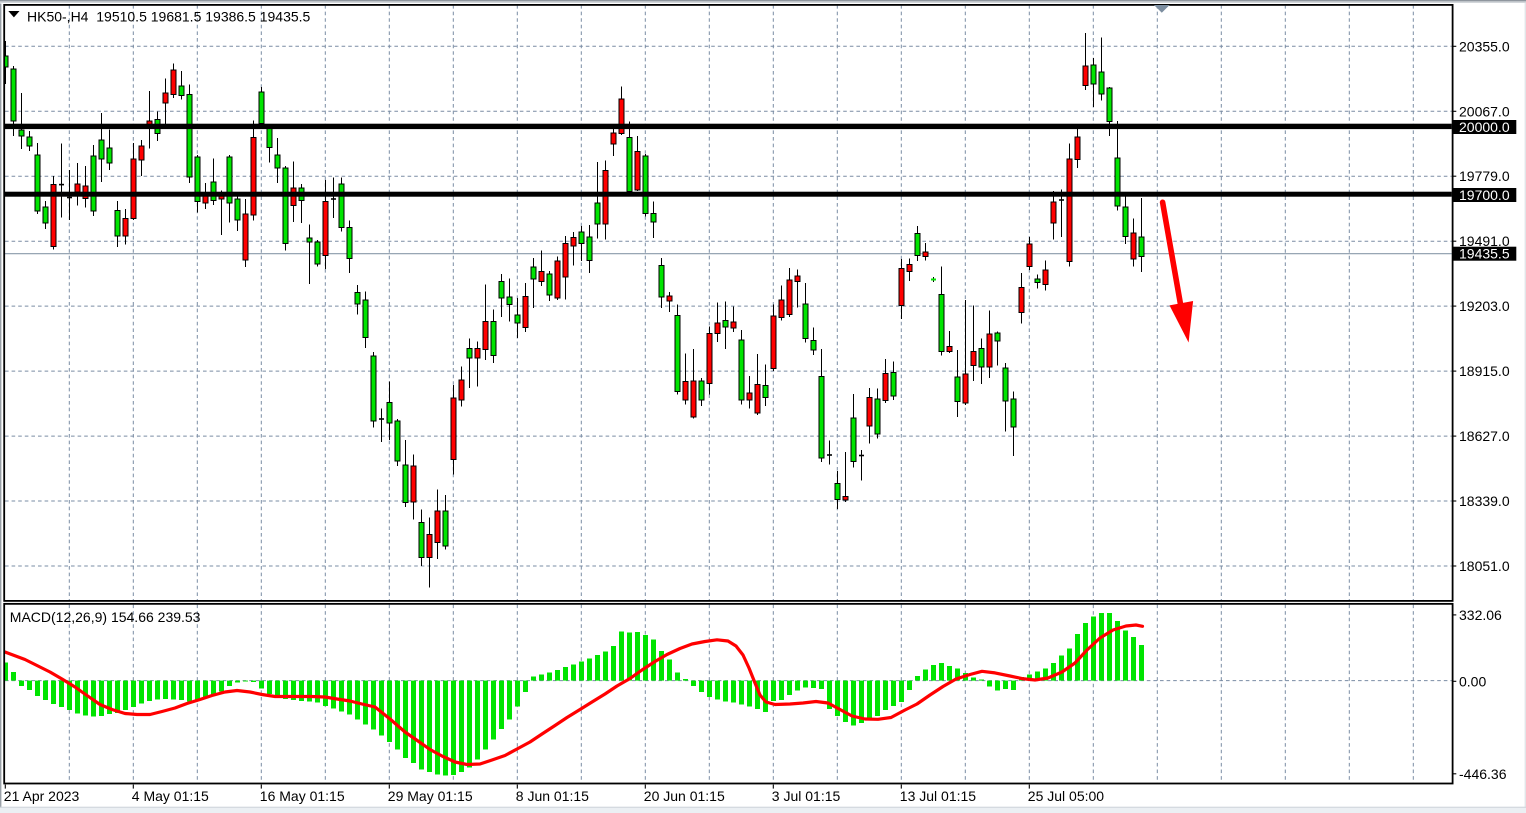 The width and height of the screenshot is (1526, 813). Describe the element at coordinates (1484, 127) in the screenshot. I see `svg-text: 20000.0` at that location.